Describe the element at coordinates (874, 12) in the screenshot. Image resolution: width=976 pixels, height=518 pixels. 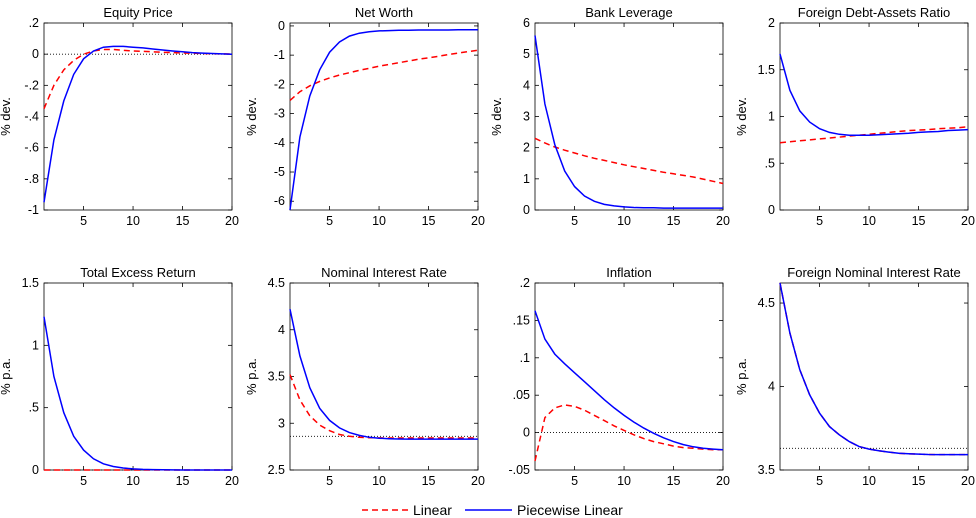
I see `chart-title: Foreign Debt-Assets Ratio` at that location.